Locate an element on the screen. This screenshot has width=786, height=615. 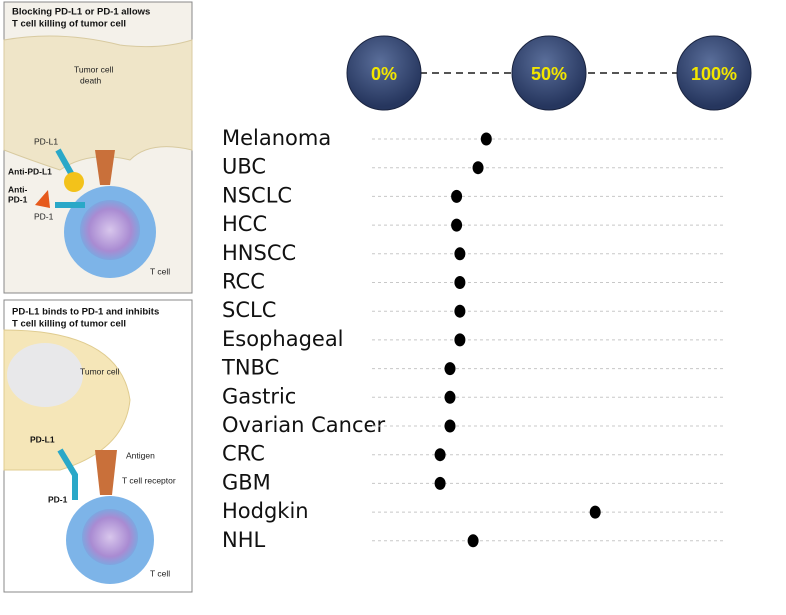
category-label: HNSCC is located at coordinates (259, 253).